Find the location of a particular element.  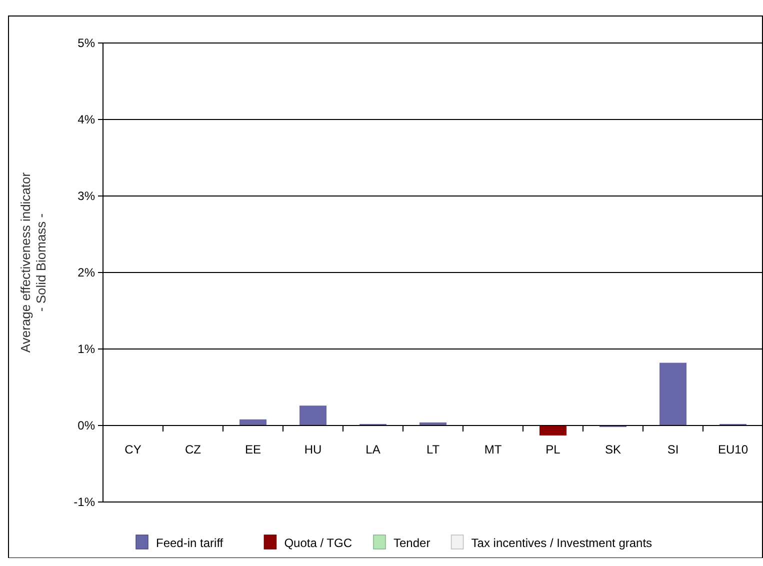

x-tick-label: CY is located at coordinates (133, 449).